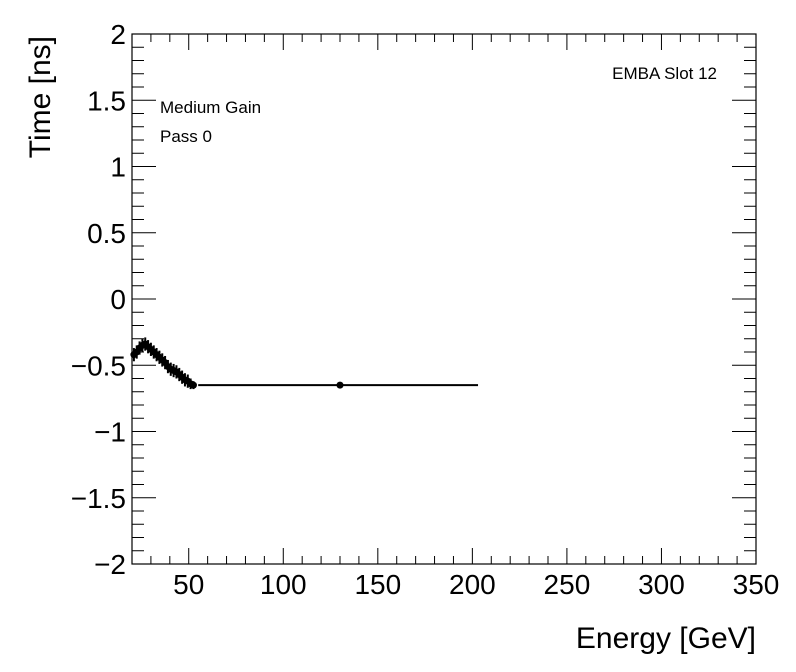 Image resolution: width=796 pixels, height=672 pixels. I want to click on y-tick-label: −1.5, so click(98, 498).